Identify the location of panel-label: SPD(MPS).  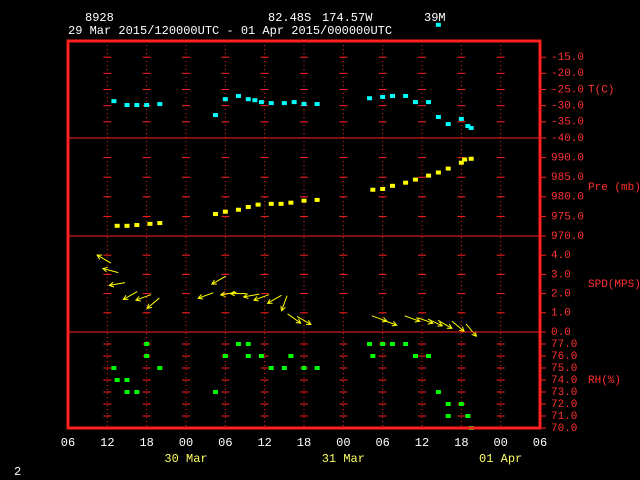
(614, 285).